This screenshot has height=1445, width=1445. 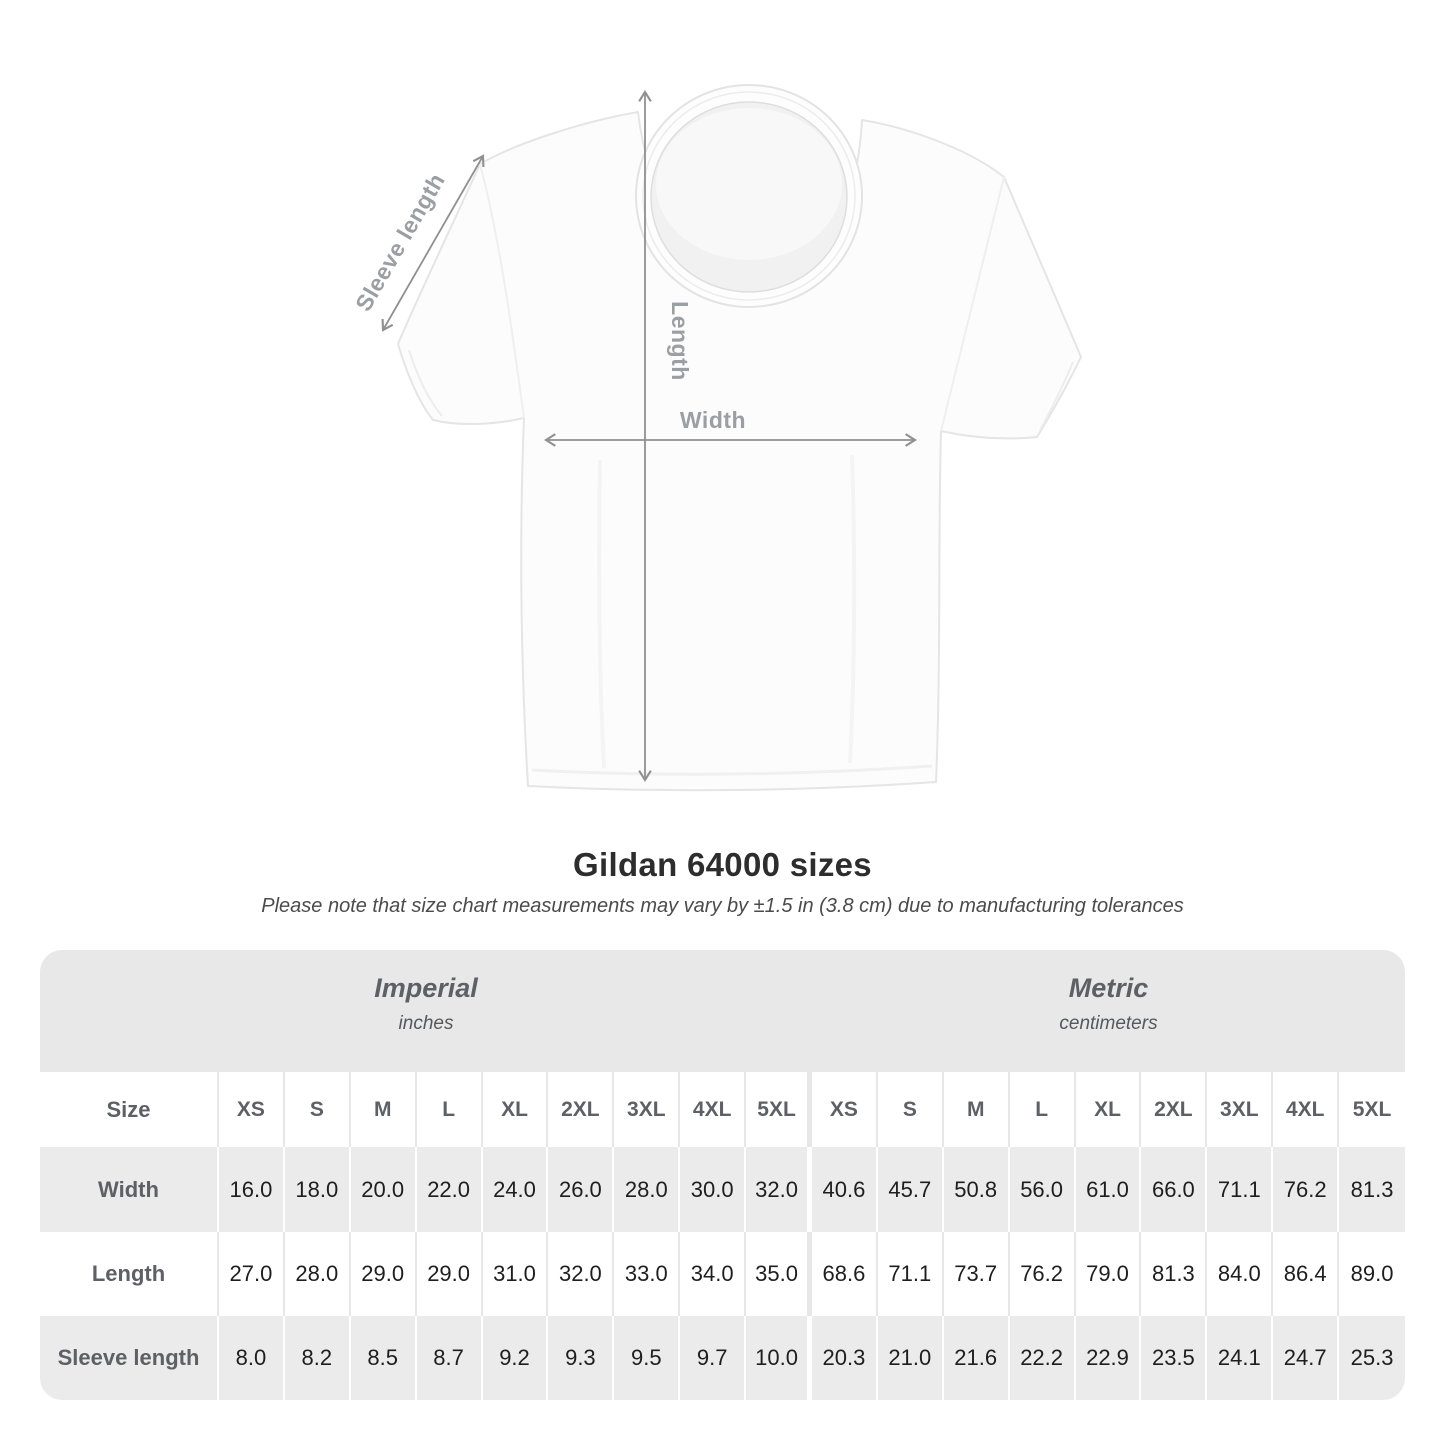 I want to click on table-cell: 21.0, so click(x=910, y=1358).